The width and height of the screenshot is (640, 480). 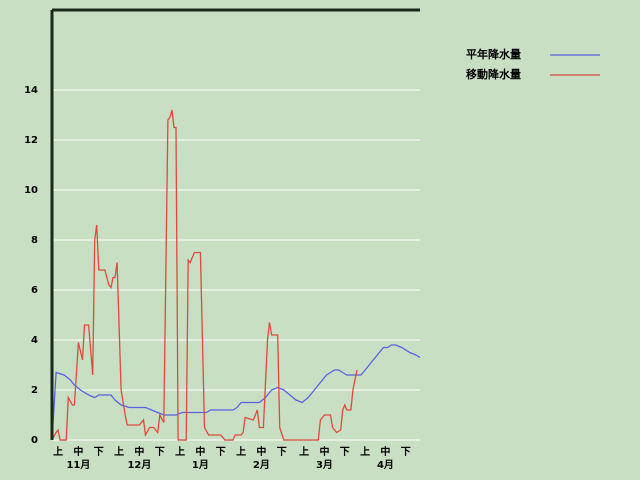 I want to click on legend-label: 移動降水量, so click(x=493, y=74).